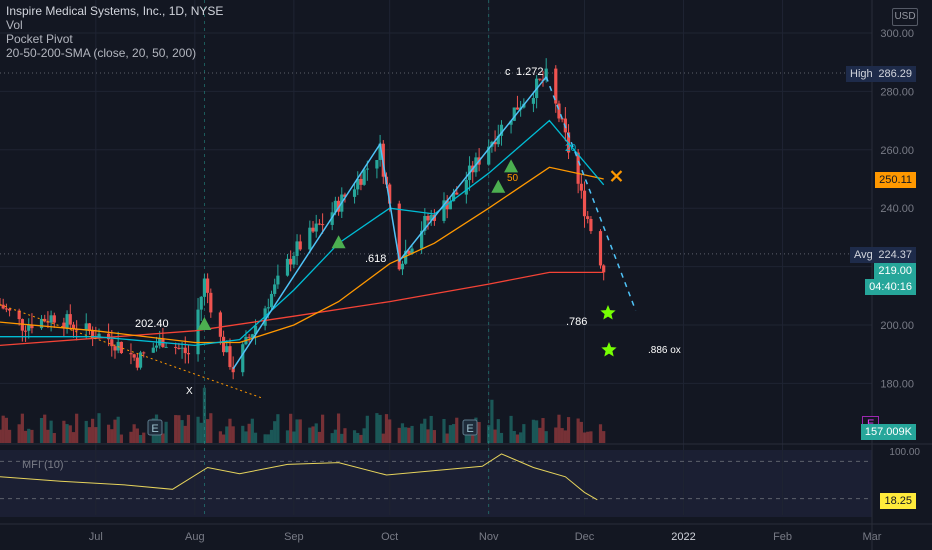 Image resolution: width=932 pixels, height=550 pixels. I want to click on earnings-badge, so click(470, 427).